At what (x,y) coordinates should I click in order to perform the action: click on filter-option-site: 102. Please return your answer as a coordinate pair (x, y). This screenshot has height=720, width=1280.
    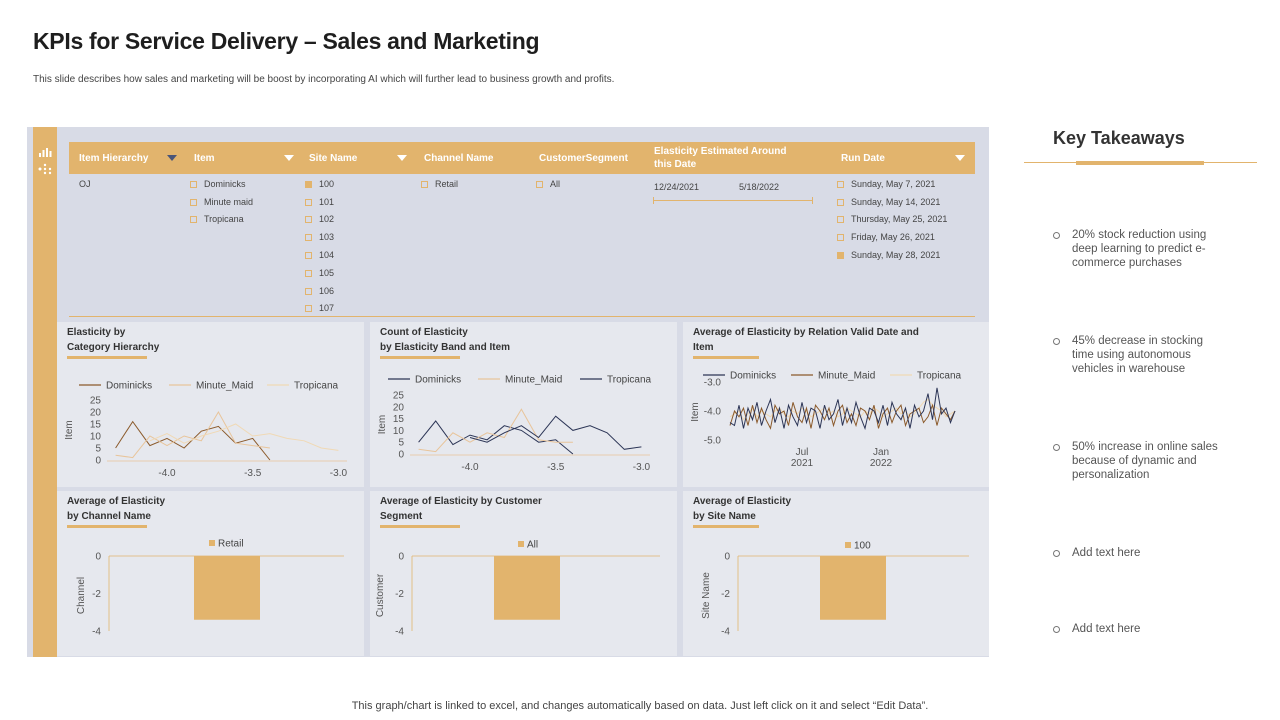
    Looking at the image, I should click on (319, 219).